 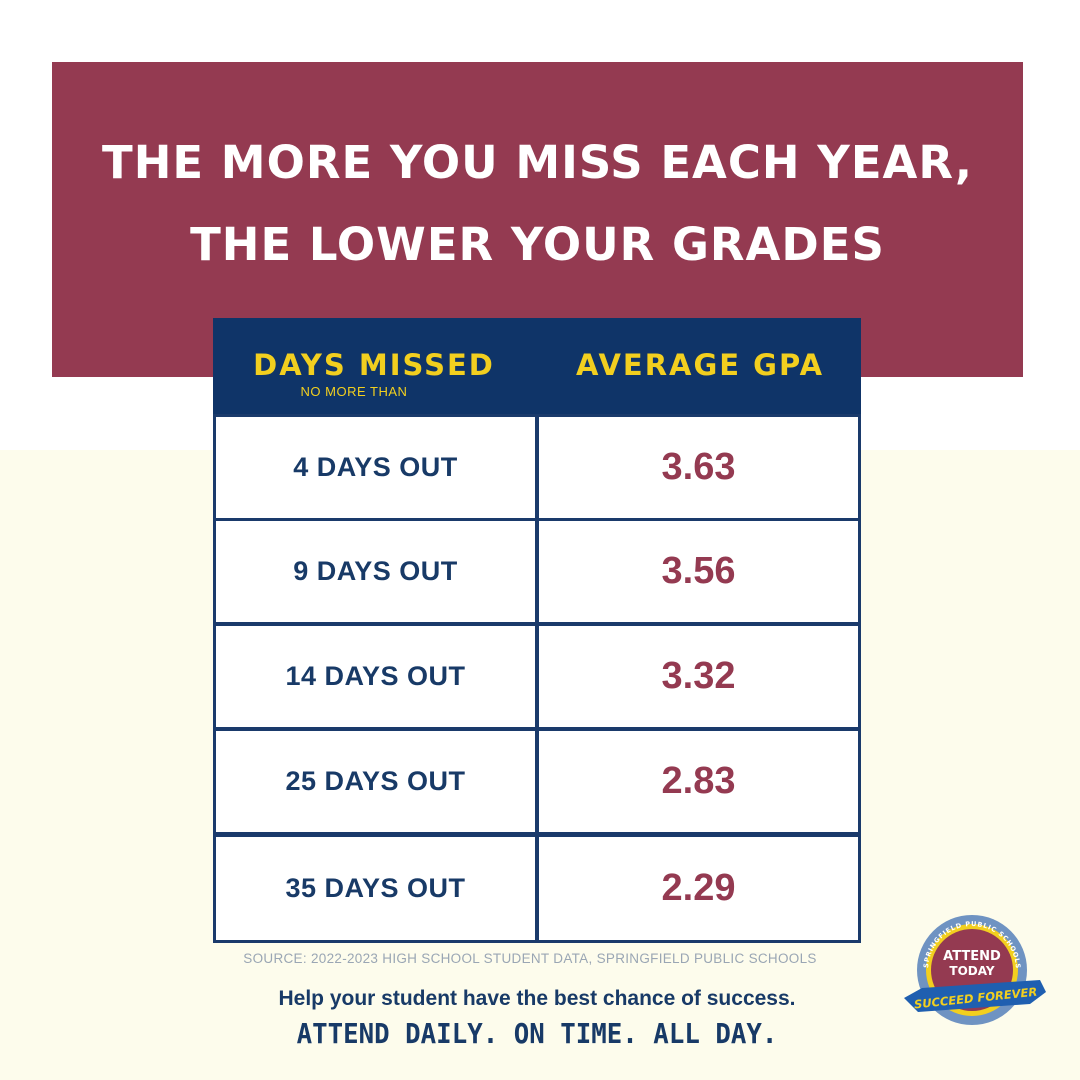 I want to click on table-header: DAYS MISSED NO MORE THAN AVERAGE GPA, so click(x=537, y=366).